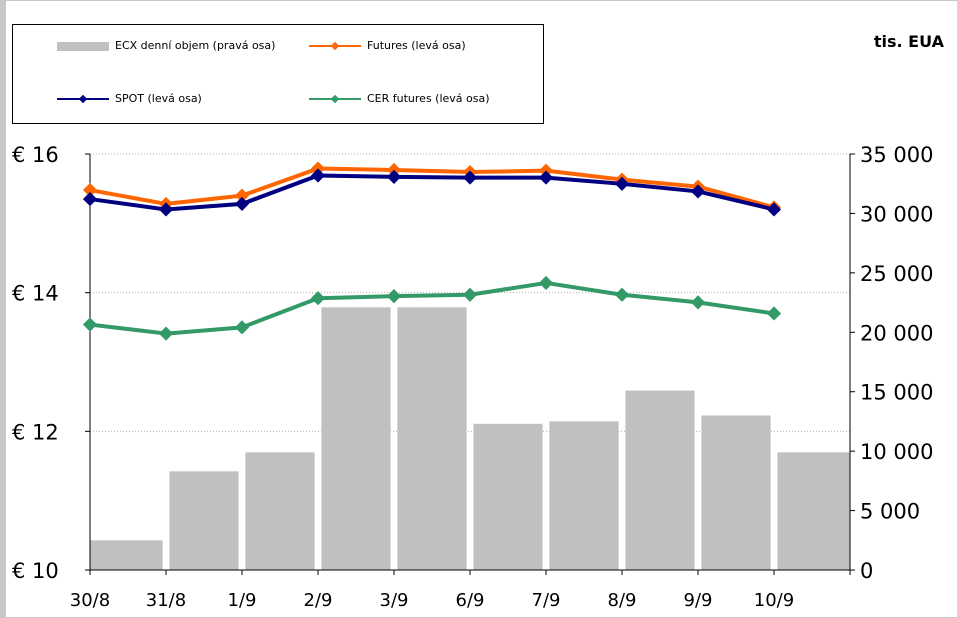  I want to click on right-tick-label: 15 000, so click(896, 393).